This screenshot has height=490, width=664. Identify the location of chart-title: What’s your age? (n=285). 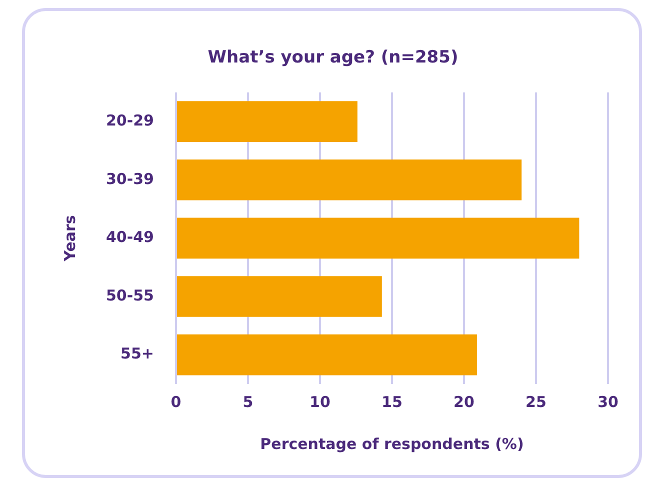
(333, 58).